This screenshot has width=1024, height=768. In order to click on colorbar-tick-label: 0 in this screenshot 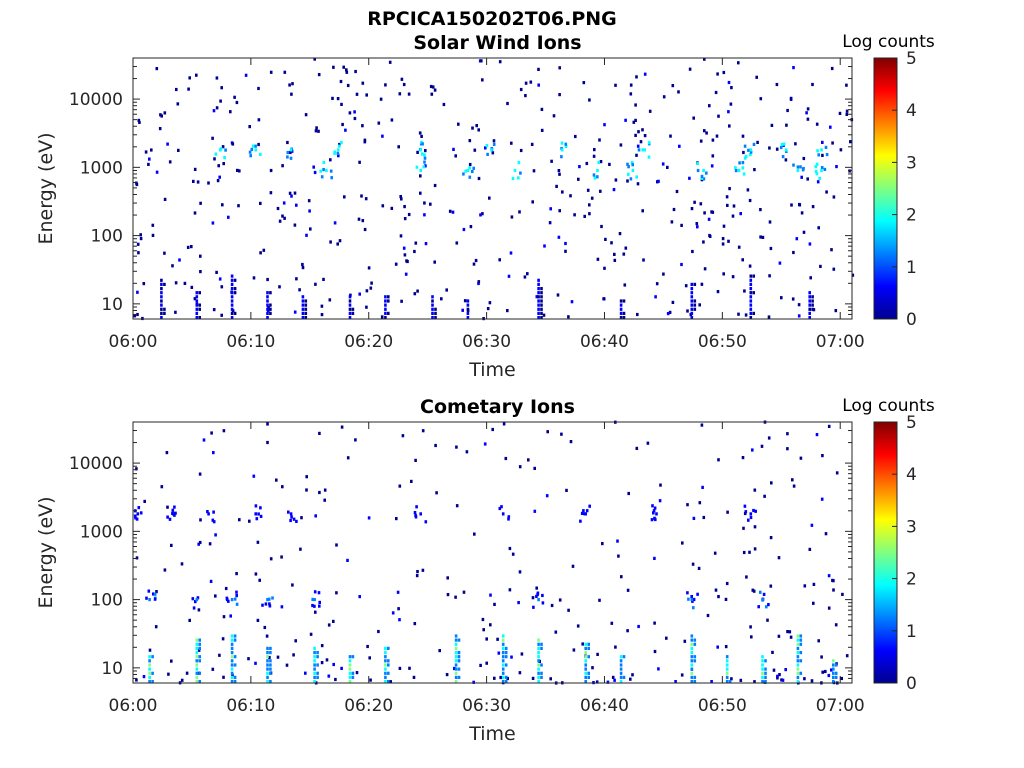, I will do `click(911, 684)`.